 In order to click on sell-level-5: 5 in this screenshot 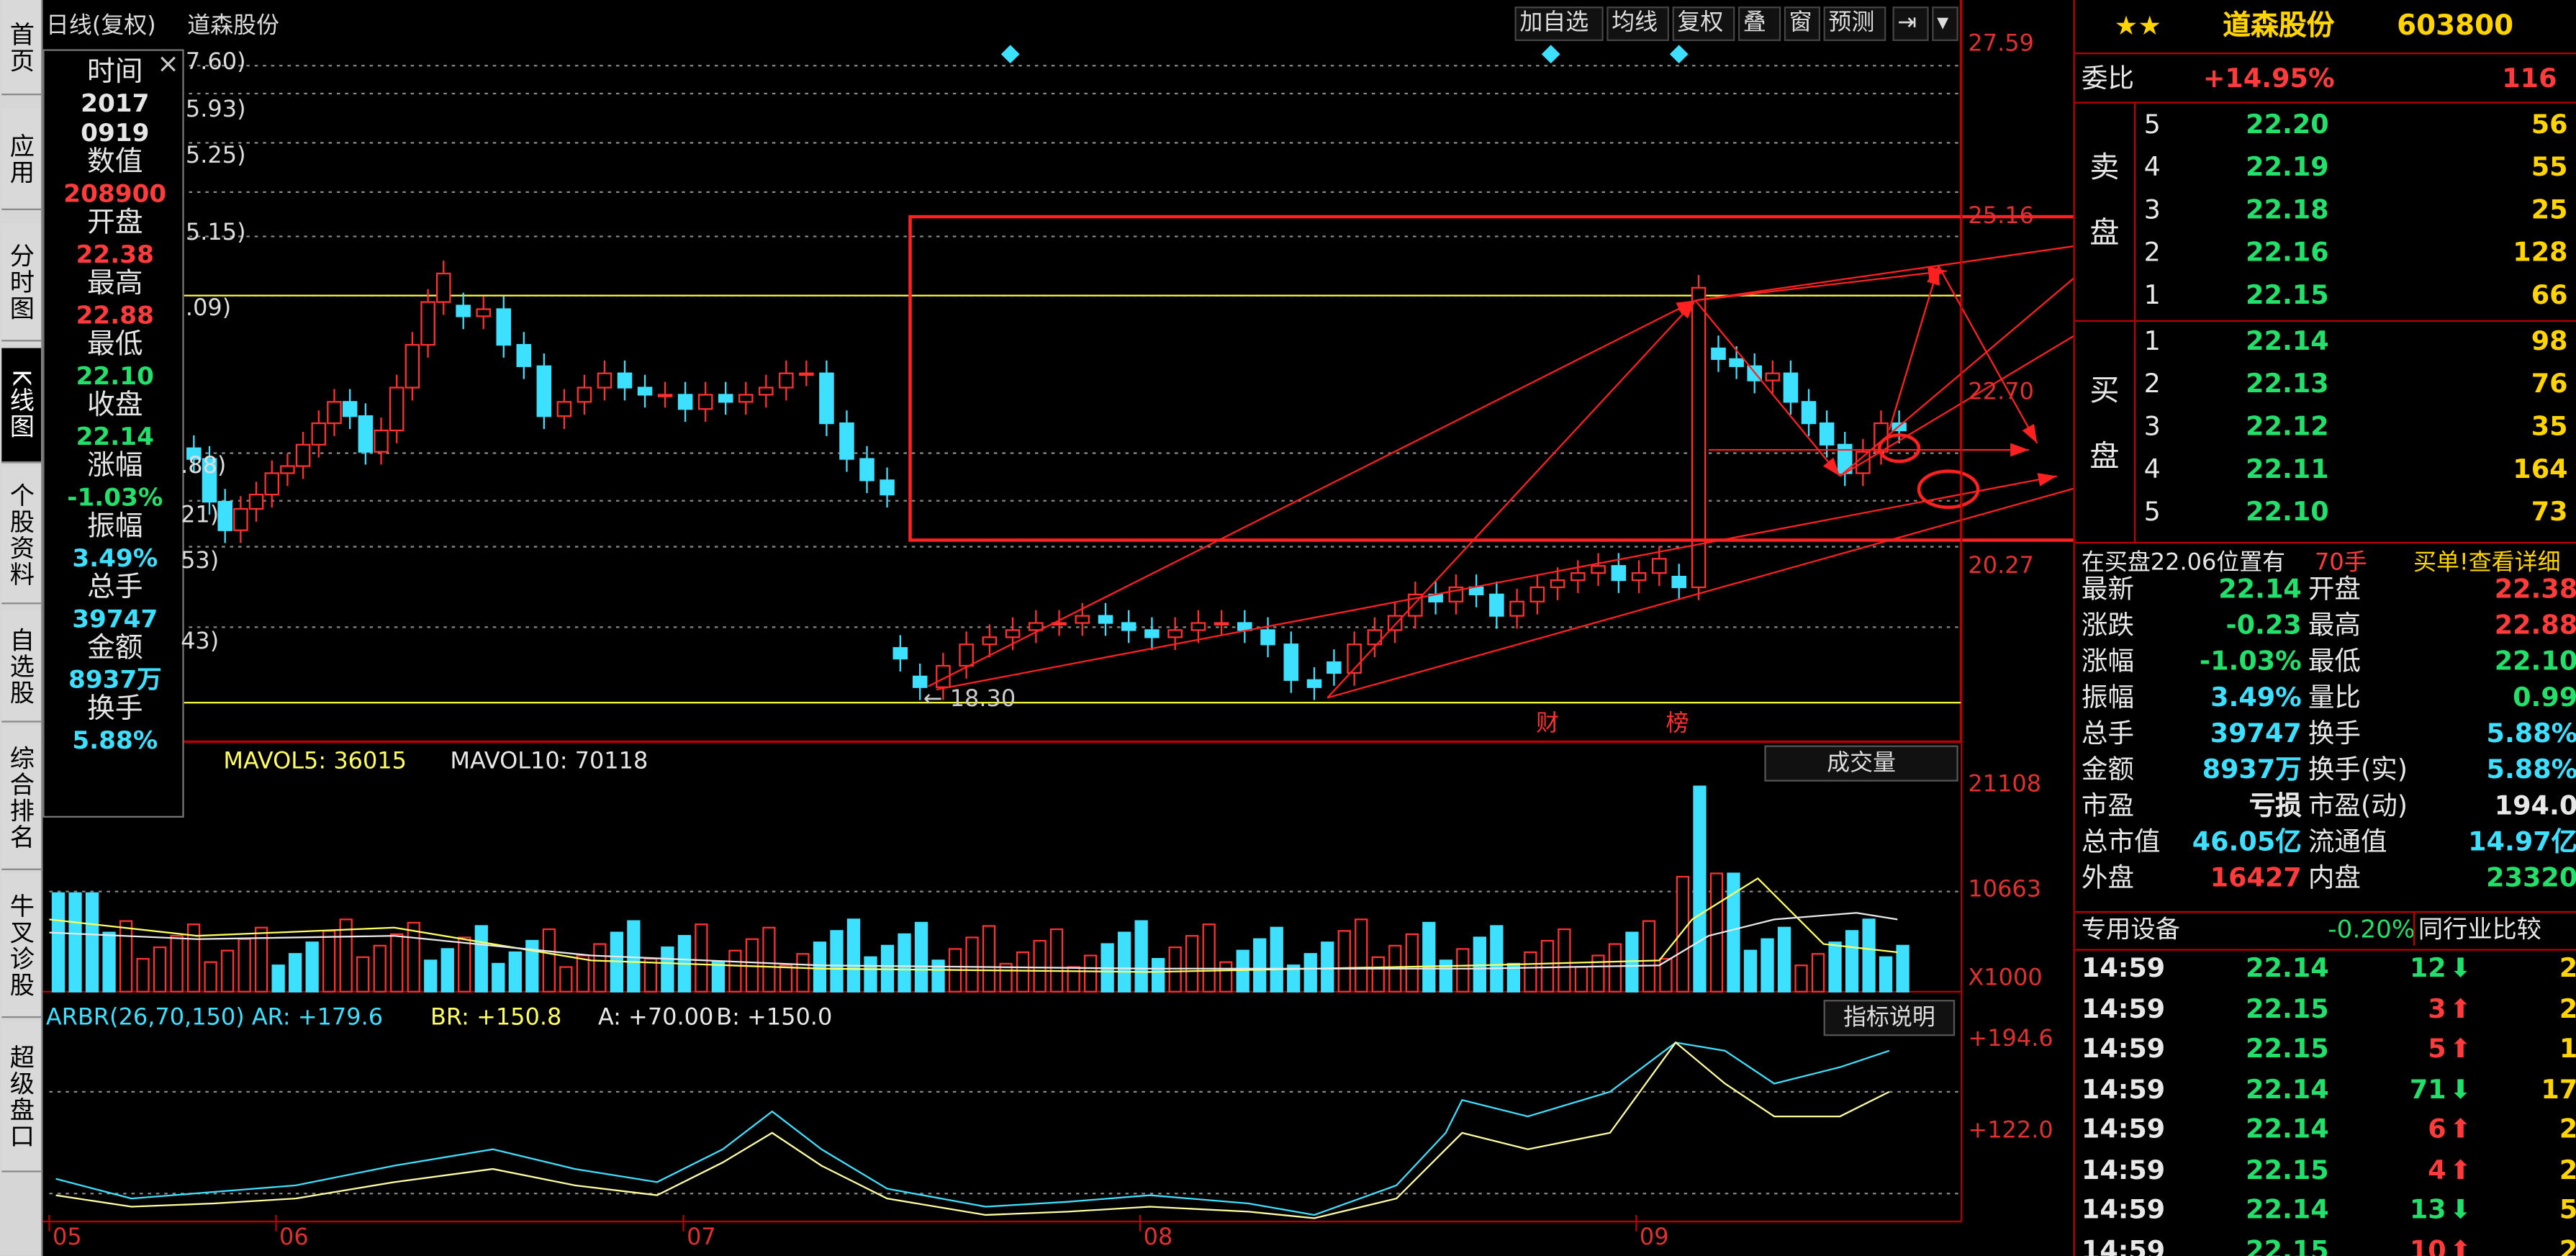, I will do `click(2152, 124)`.